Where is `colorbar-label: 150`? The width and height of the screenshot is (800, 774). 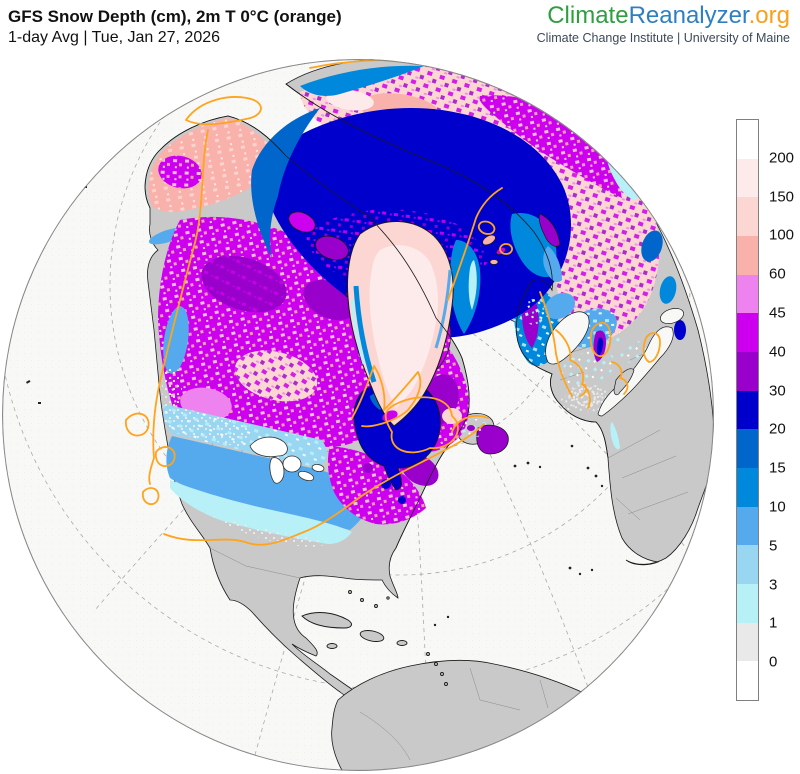
colorbar-label: 150 is located at coordinates (782, 197).